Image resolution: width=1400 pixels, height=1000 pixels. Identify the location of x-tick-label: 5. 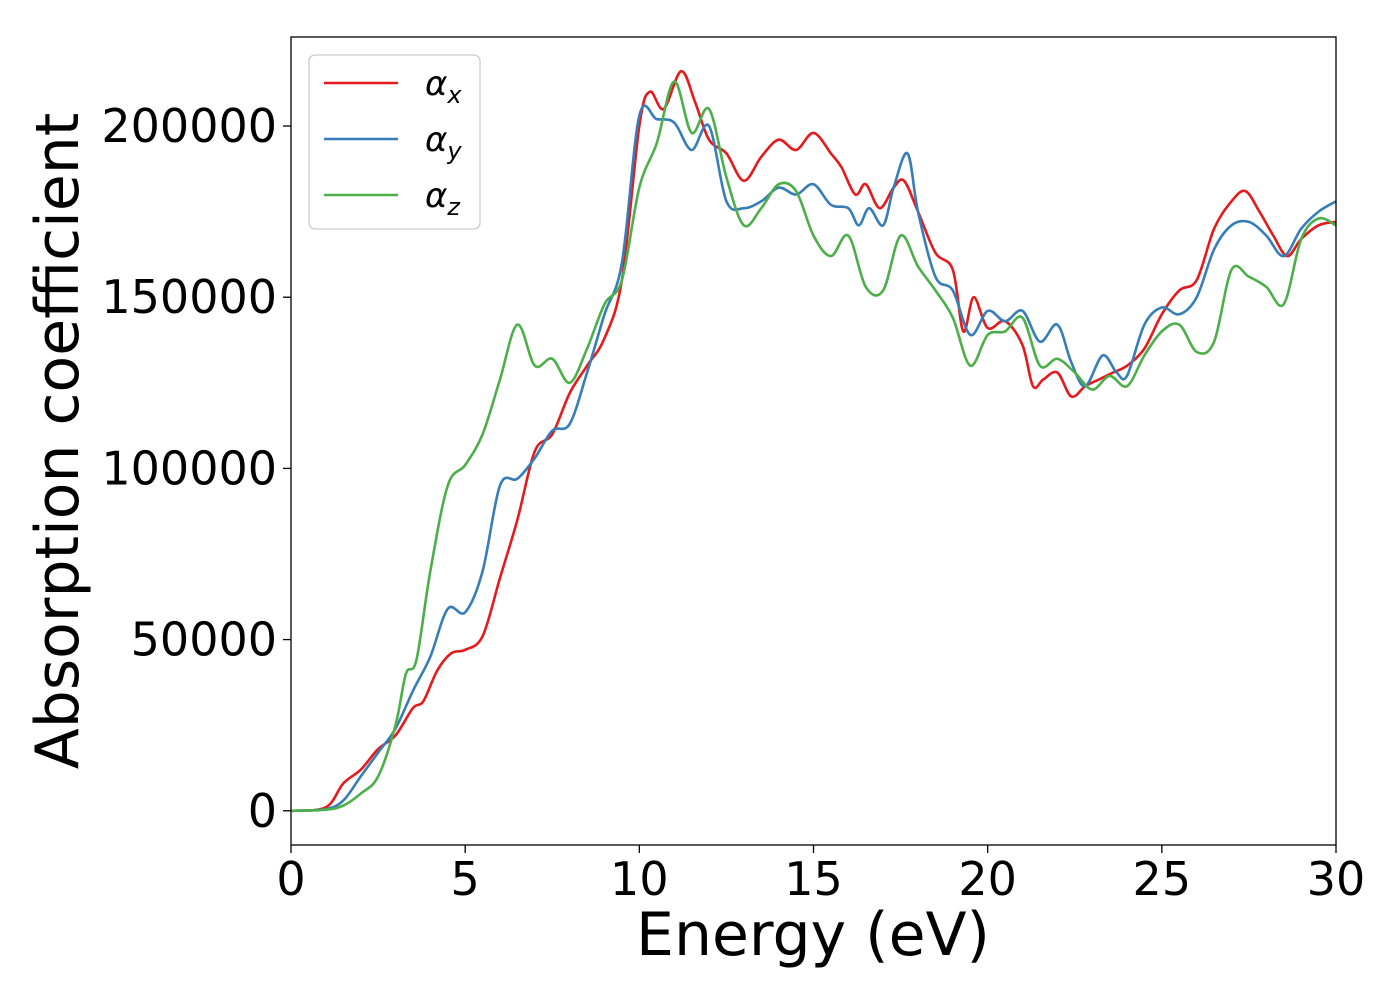
(465, 879).